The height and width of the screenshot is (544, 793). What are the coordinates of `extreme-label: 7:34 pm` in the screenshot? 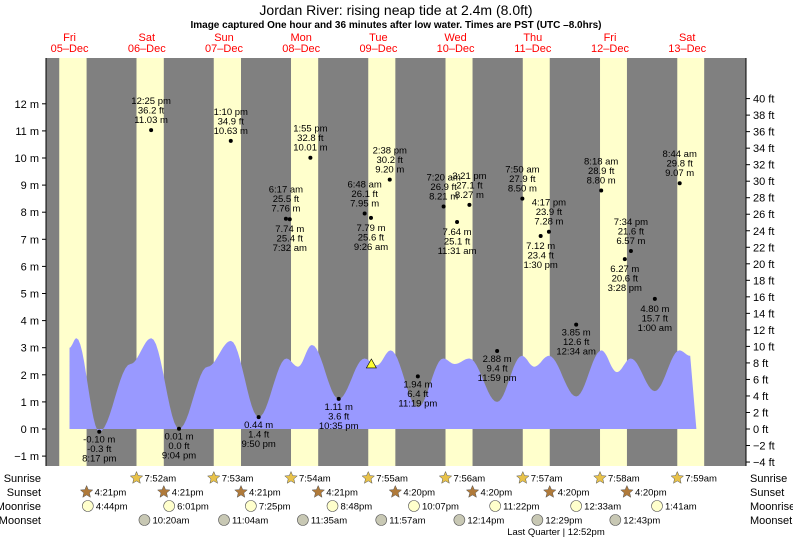 It's located at (631, 222).